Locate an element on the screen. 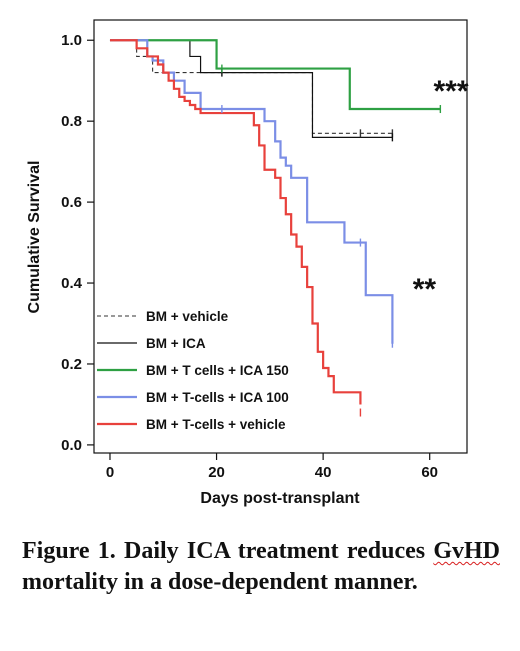  y-tick-label: 0.0 is located at coordinates (71, 445).